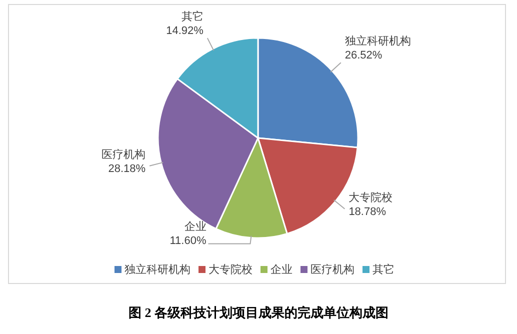 The image size is (517, 334). What do you see at coordinates (185, 31) in the screenshot?
I see `data-label: 14.92%` at bounding box center [185, 31].